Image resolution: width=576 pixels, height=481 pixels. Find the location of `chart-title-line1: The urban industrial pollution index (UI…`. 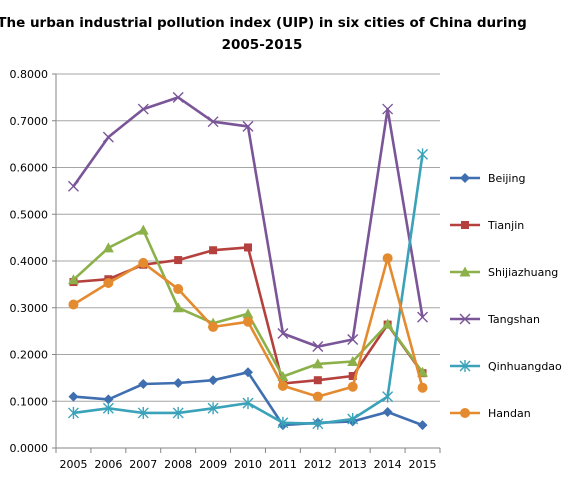

chart-title-line1: The urban industrial pollution index (UI… is located at coordinates (263, 23).